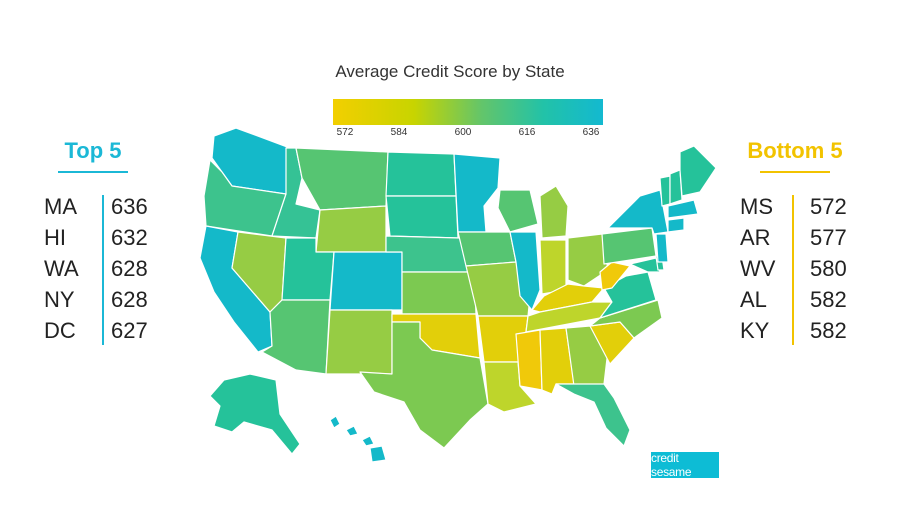  Describe the element at coordinates (93, 172) in the screenshot. I see `top-5-underline` at that location.